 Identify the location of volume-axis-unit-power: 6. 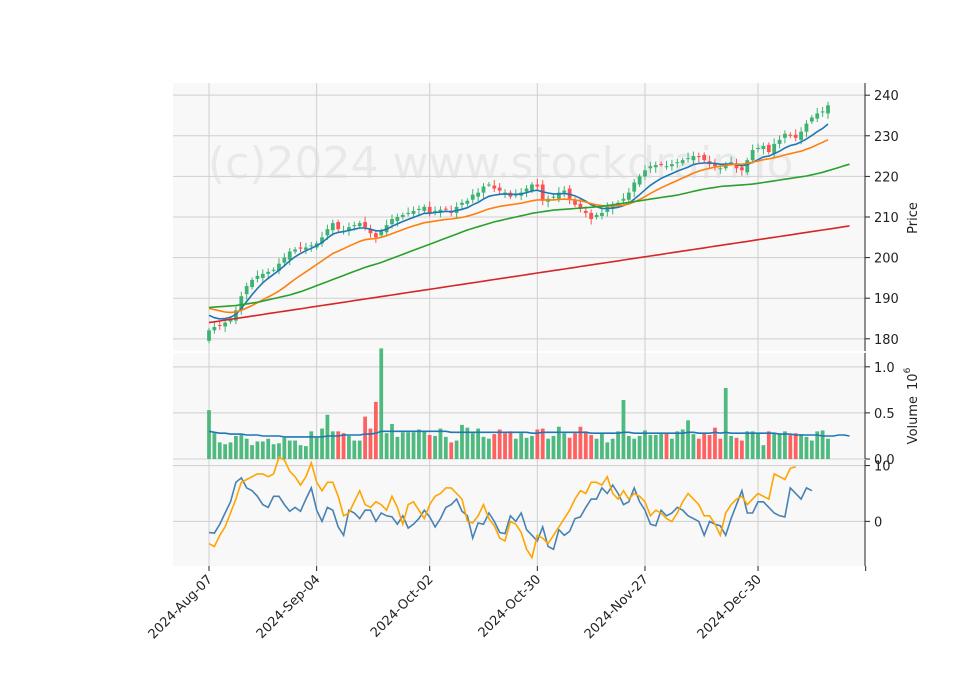
(908, 370).